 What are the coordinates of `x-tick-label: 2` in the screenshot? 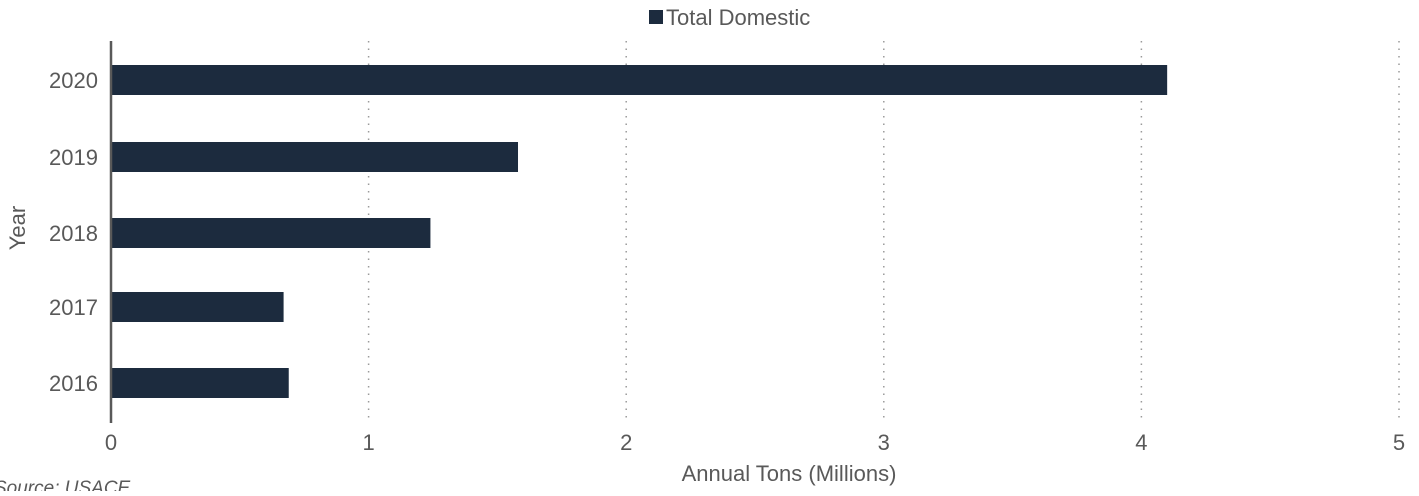 It's located at (626, 442).